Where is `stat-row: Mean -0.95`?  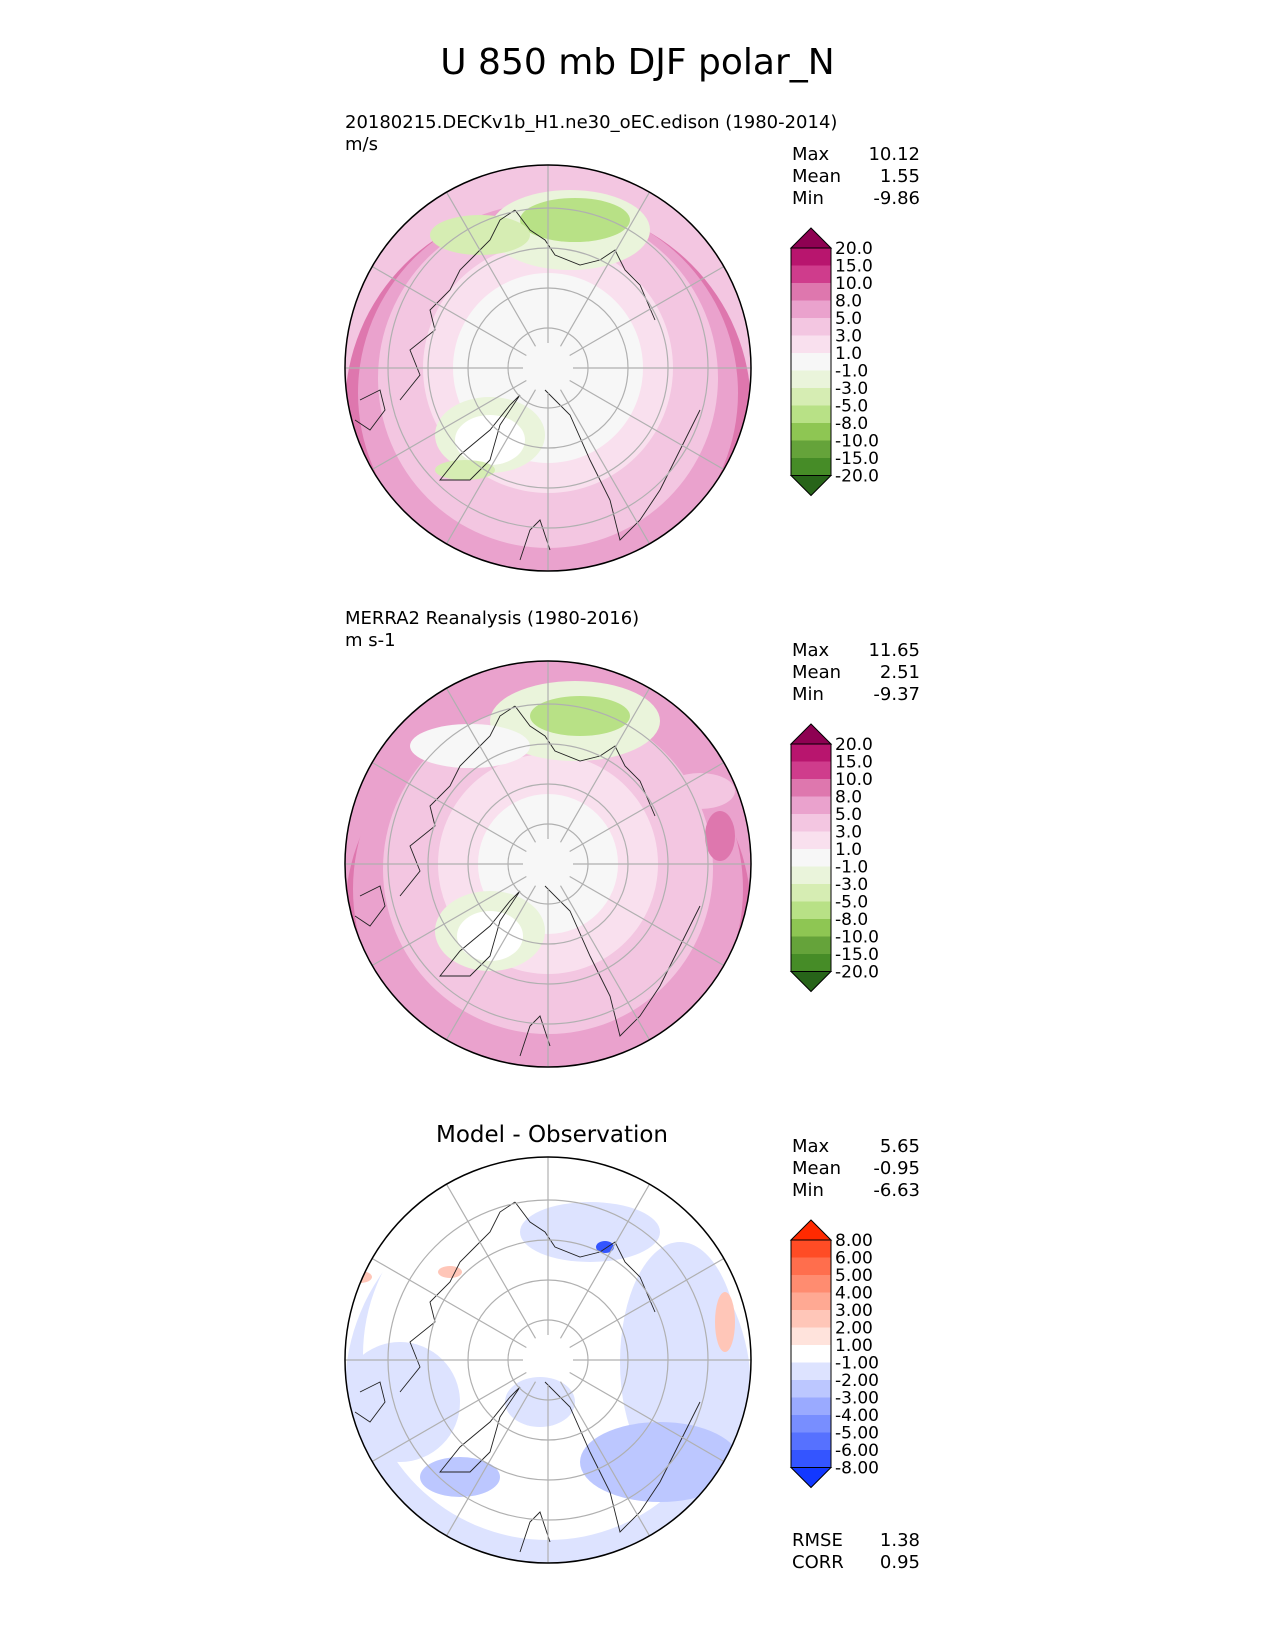 stat-row: Mean -0.95 is located at coordinates (856, 1169).